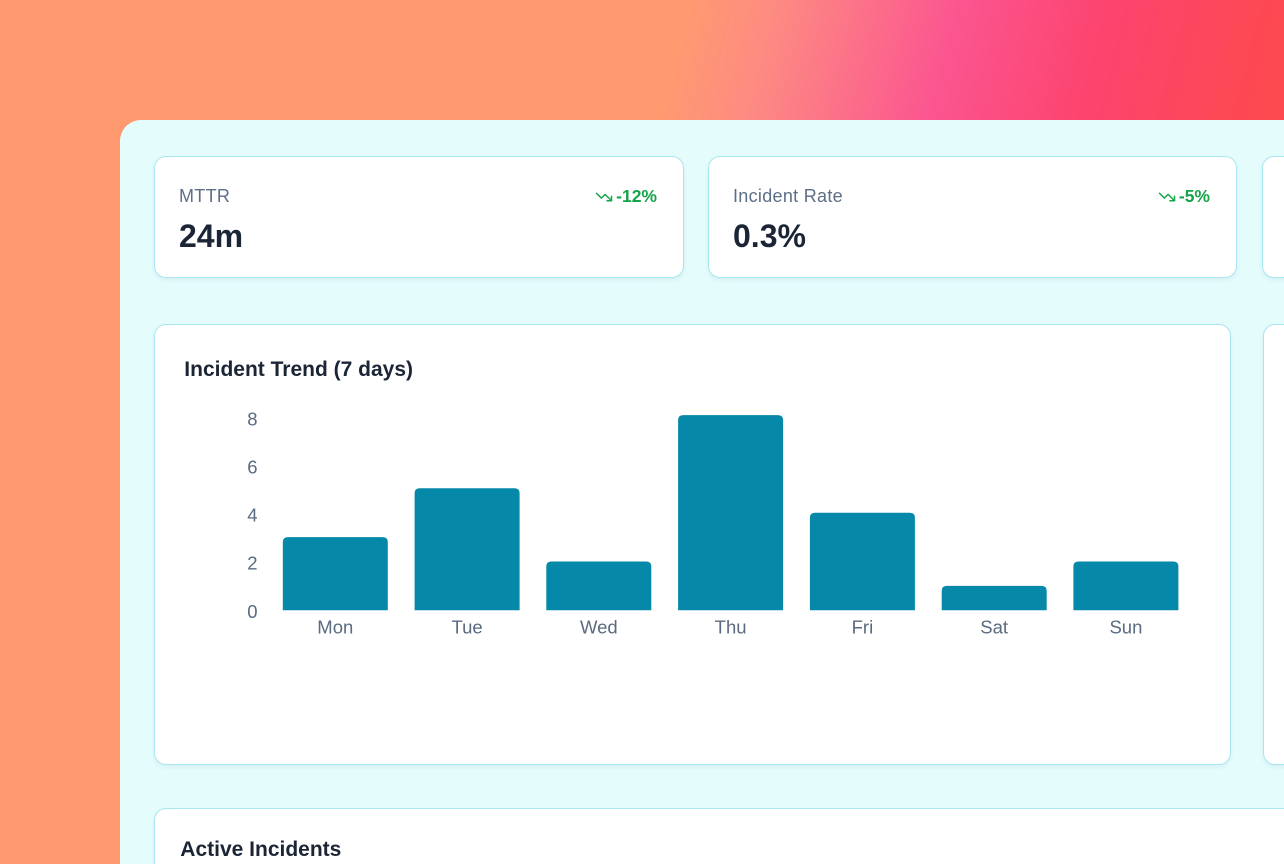 Image resolution: width=1284 pixels, height=864 pixels. What do you see at coordinates (335, 627) in the screenshot?
I see `svg-text: Mon` at bounding box center [335, 627].